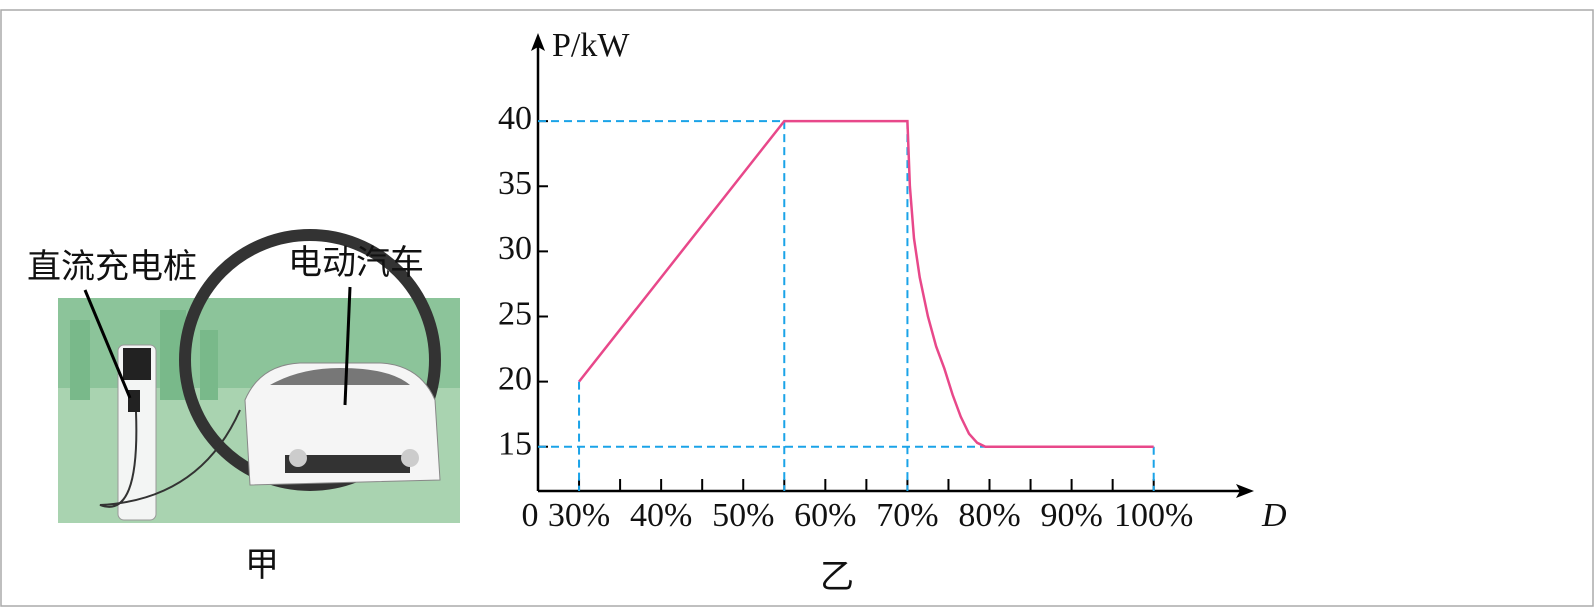 The height and width of the screenshot is (607, 1594). What do you see at coordinates (515, 248) in the screenshot?
I see `y-tick-label: 30` at bounding box center [515, 248].